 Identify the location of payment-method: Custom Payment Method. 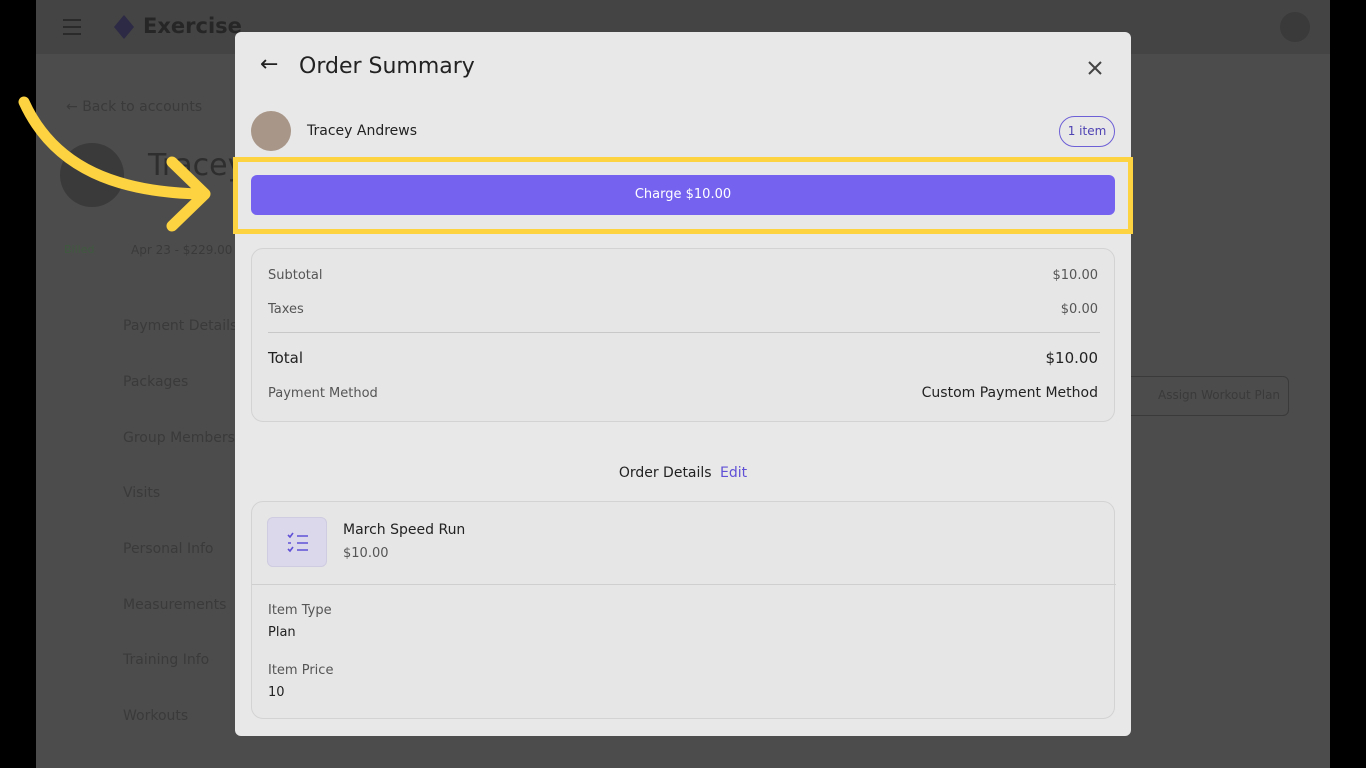
(1009, 393).